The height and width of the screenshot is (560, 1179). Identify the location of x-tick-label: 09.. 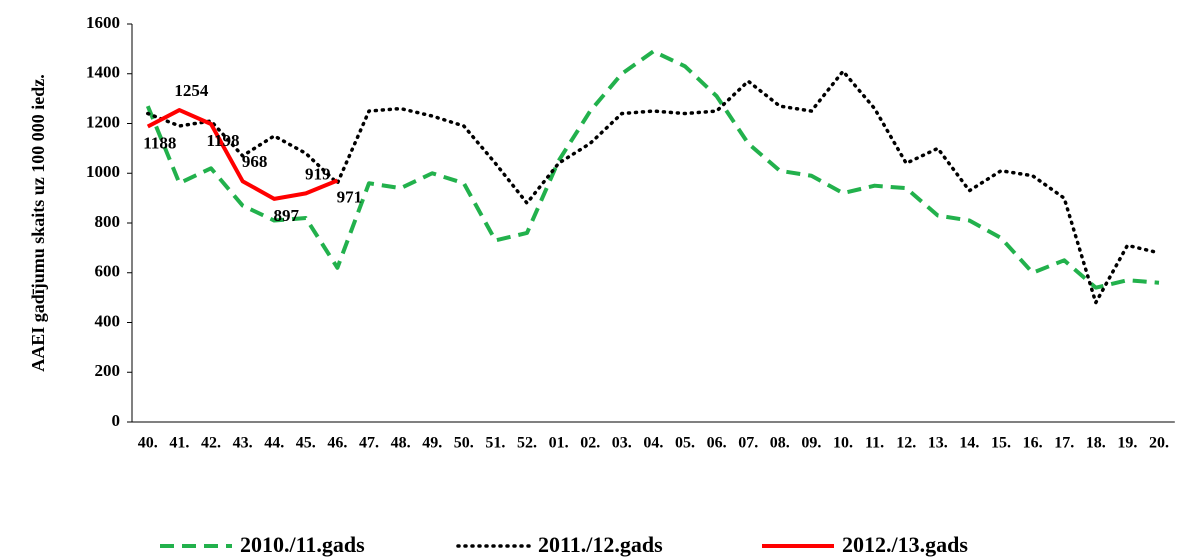
(811, 443).